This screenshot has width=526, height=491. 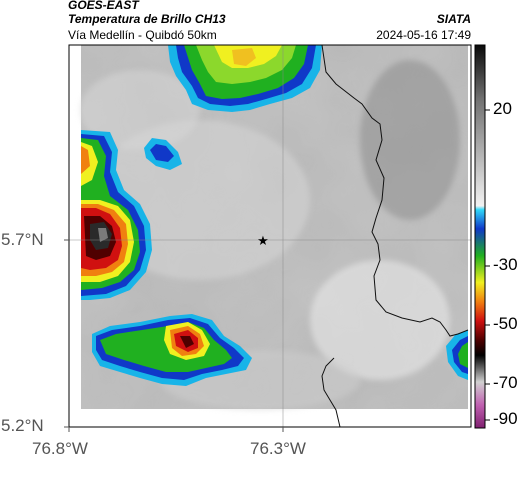 I want to click on header-product-row: Temperatura de Brillo CH13 SIATA, so click(x=269, y=19).